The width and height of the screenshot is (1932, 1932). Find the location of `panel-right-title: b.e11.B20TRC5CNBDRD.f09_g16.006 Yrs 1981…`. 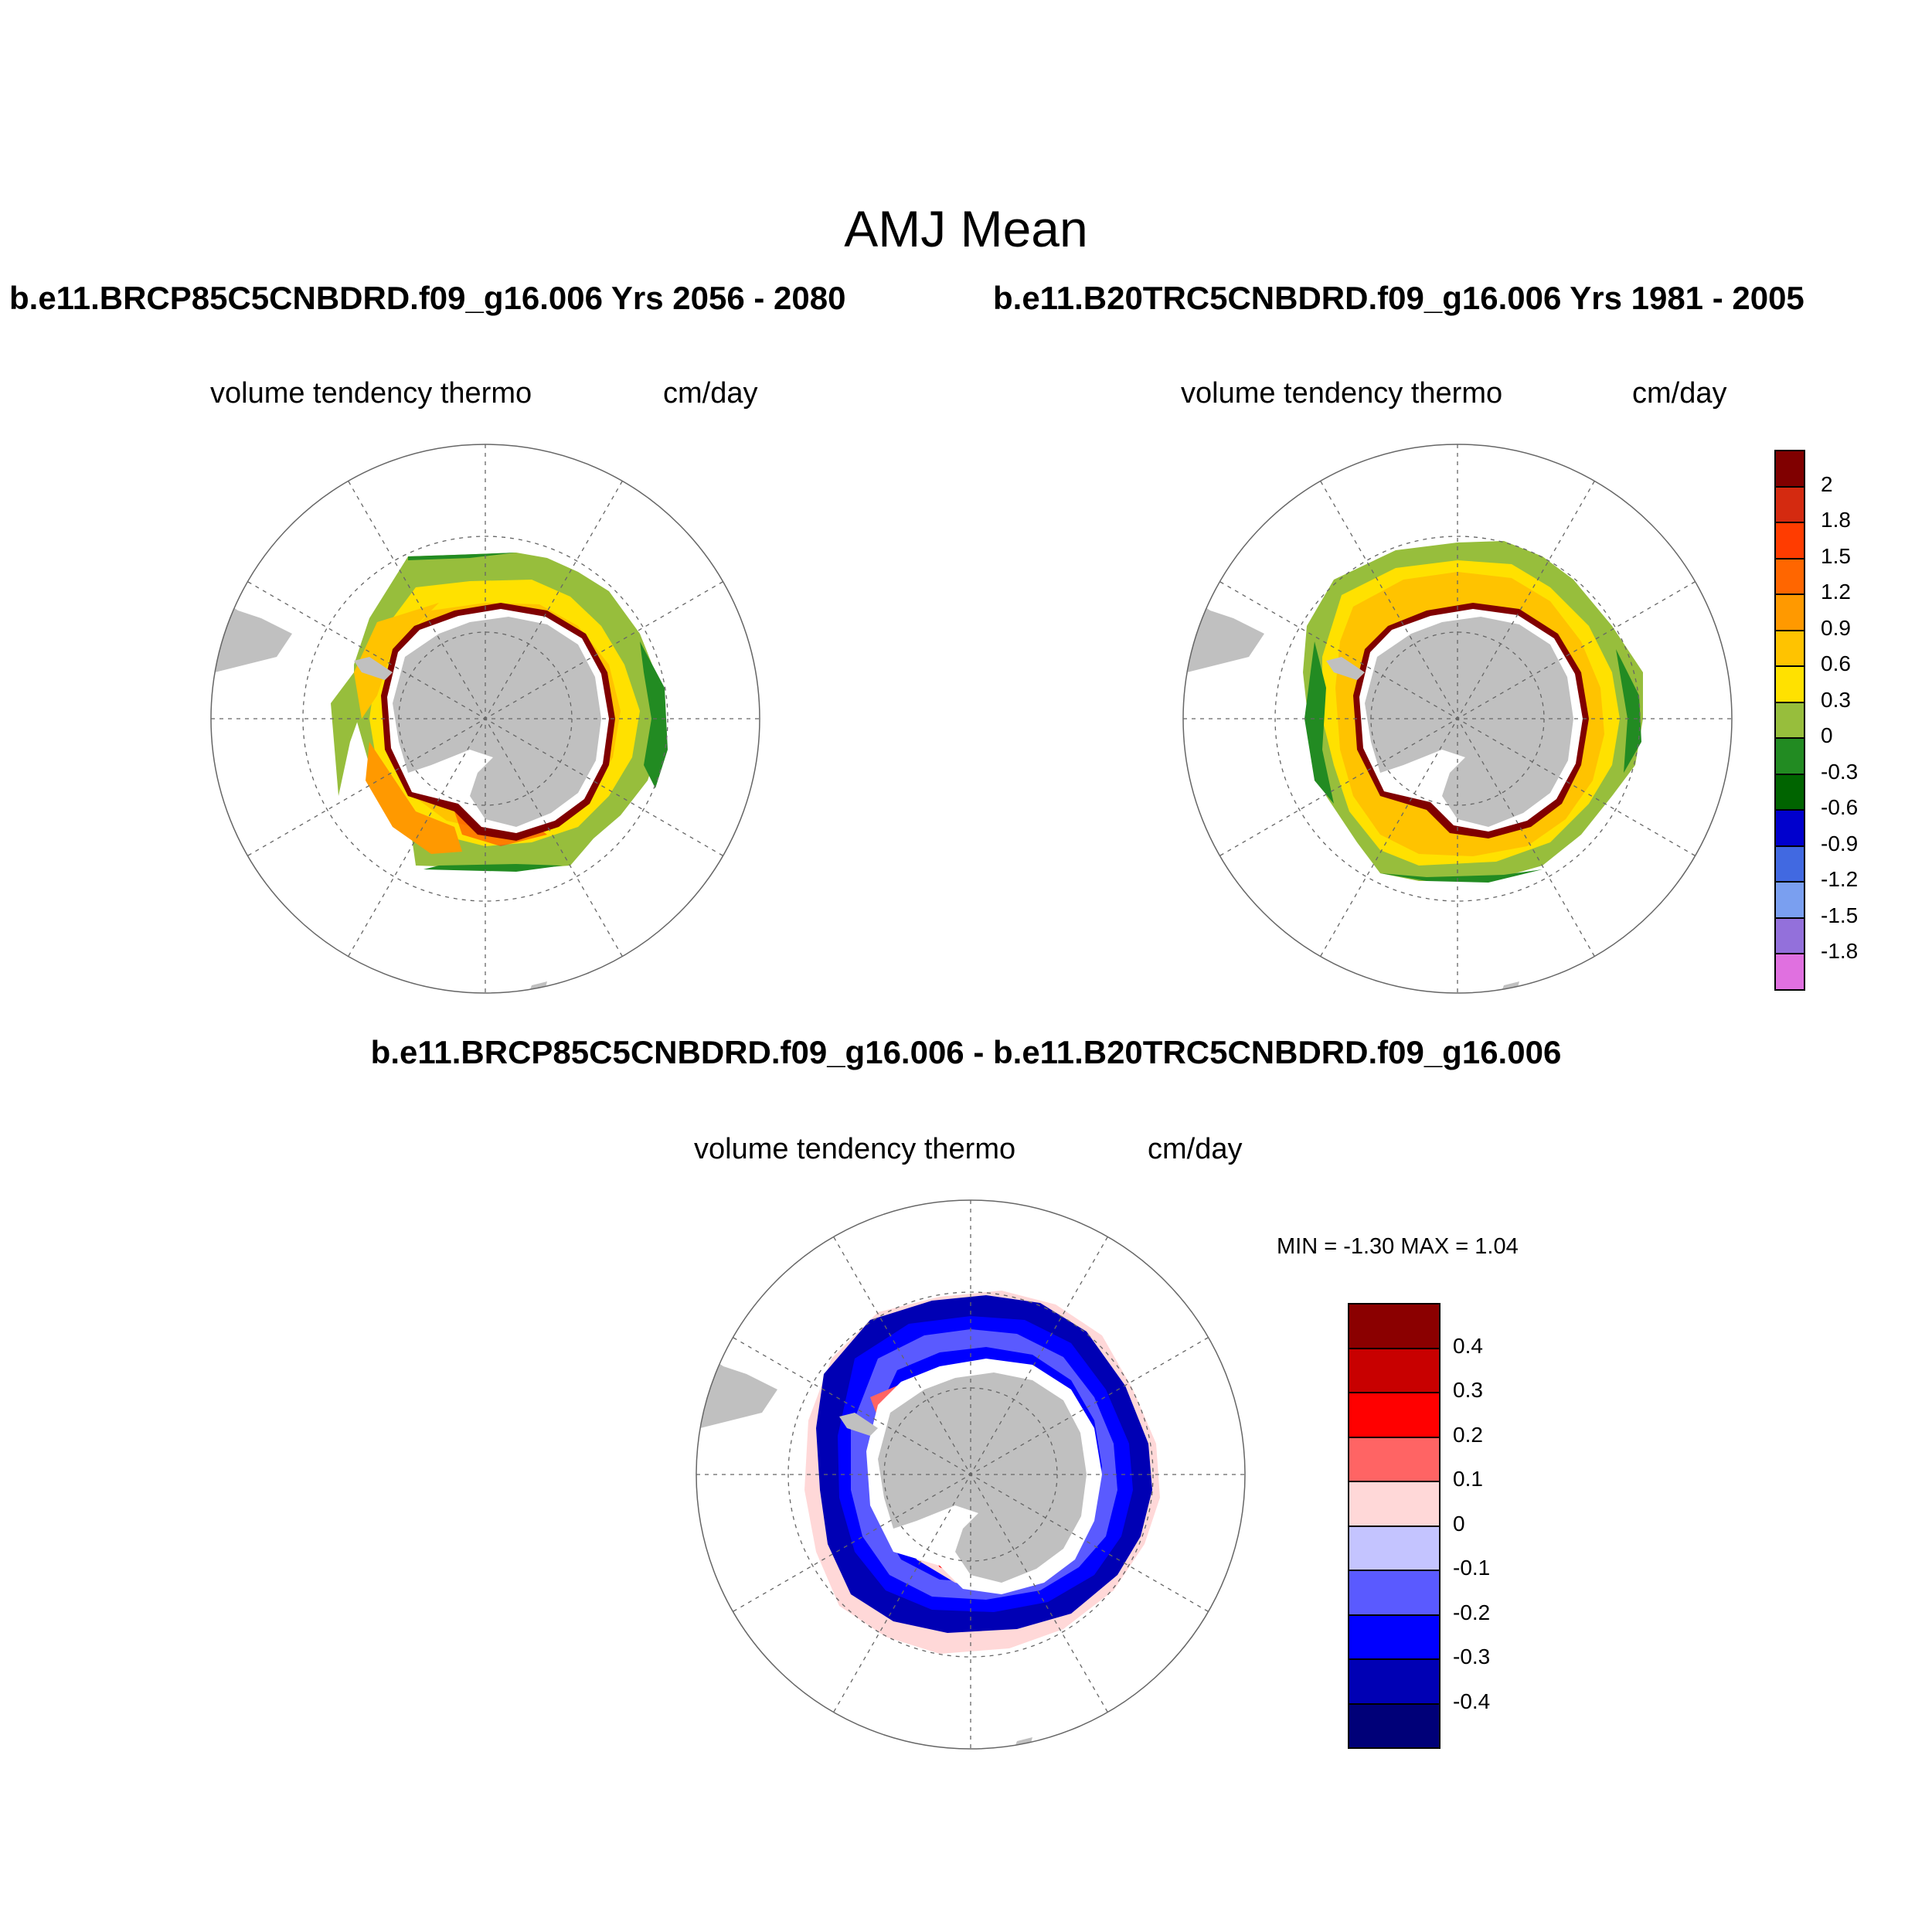

panel-right-title: b.e11.B20TRC5CNBDRD.f09_g16.006 Yrs 1981… is located at coordinates (1398, 298).